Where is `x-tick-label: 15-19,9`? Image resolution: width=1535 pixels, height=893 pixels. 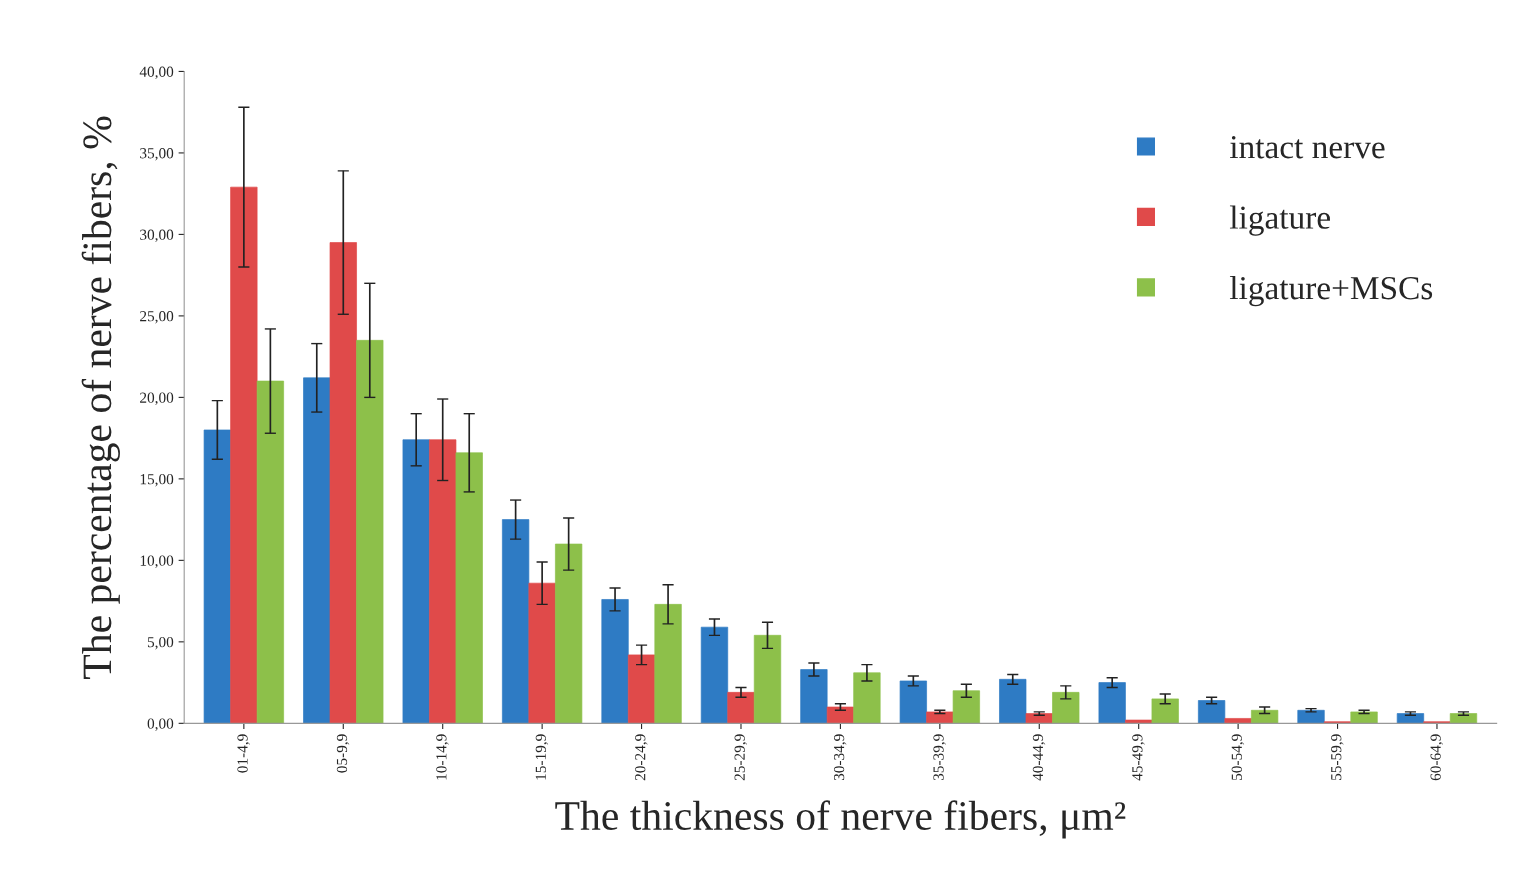
x-tick-label: 15-19,9 is located at coordinates (542, 757).